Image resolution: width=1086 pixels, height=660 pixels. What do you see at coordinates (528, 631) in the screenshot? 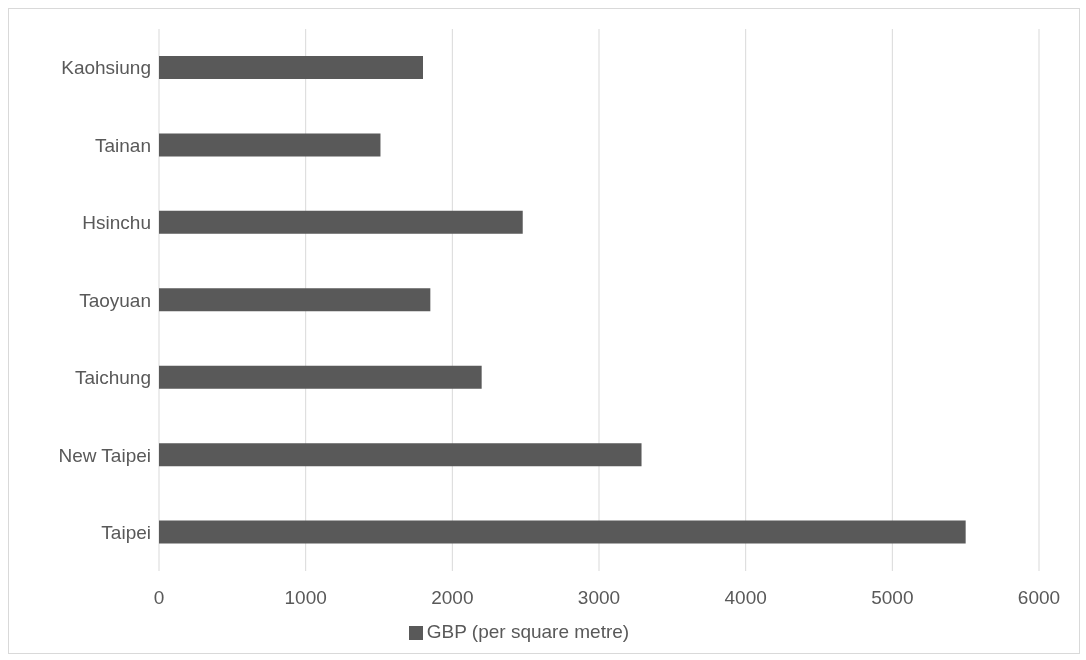
I see `legend-label: GBP (per square metre)` at bounding box center [528, 631].